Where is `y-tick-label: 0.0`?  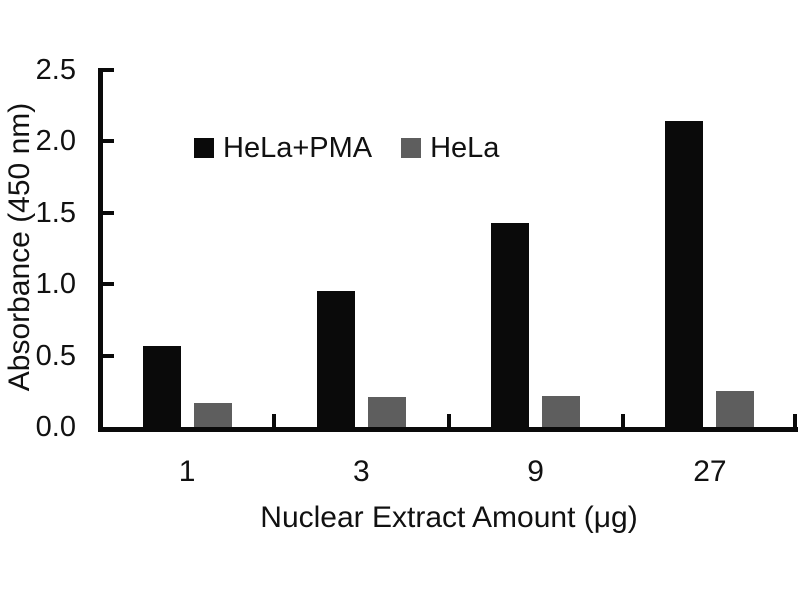 y-tick-label: 0.0 is located at coordinates (55, 427).